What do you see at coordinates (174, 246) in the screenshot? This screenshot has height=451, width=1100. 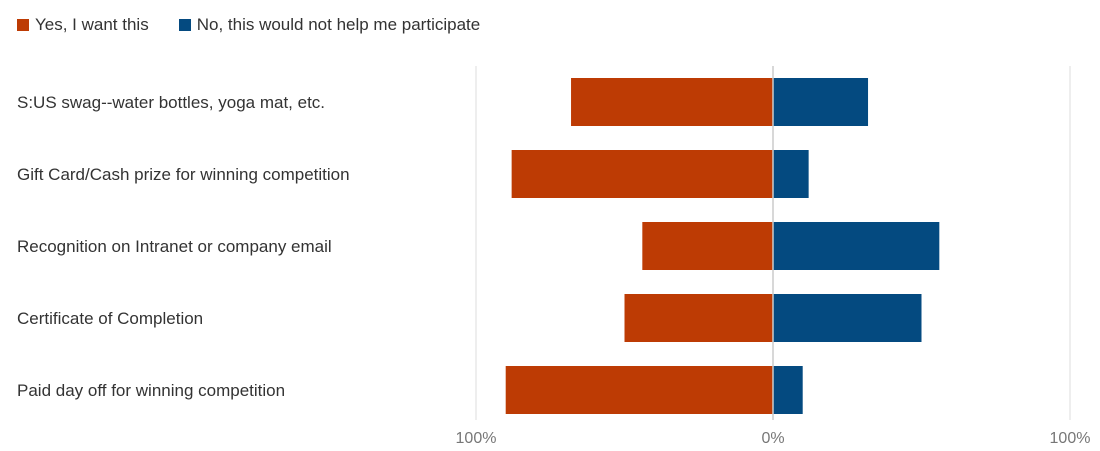 I see `category-label-2: Recognition on Intranet or company email` at bounding box center [174, 246].